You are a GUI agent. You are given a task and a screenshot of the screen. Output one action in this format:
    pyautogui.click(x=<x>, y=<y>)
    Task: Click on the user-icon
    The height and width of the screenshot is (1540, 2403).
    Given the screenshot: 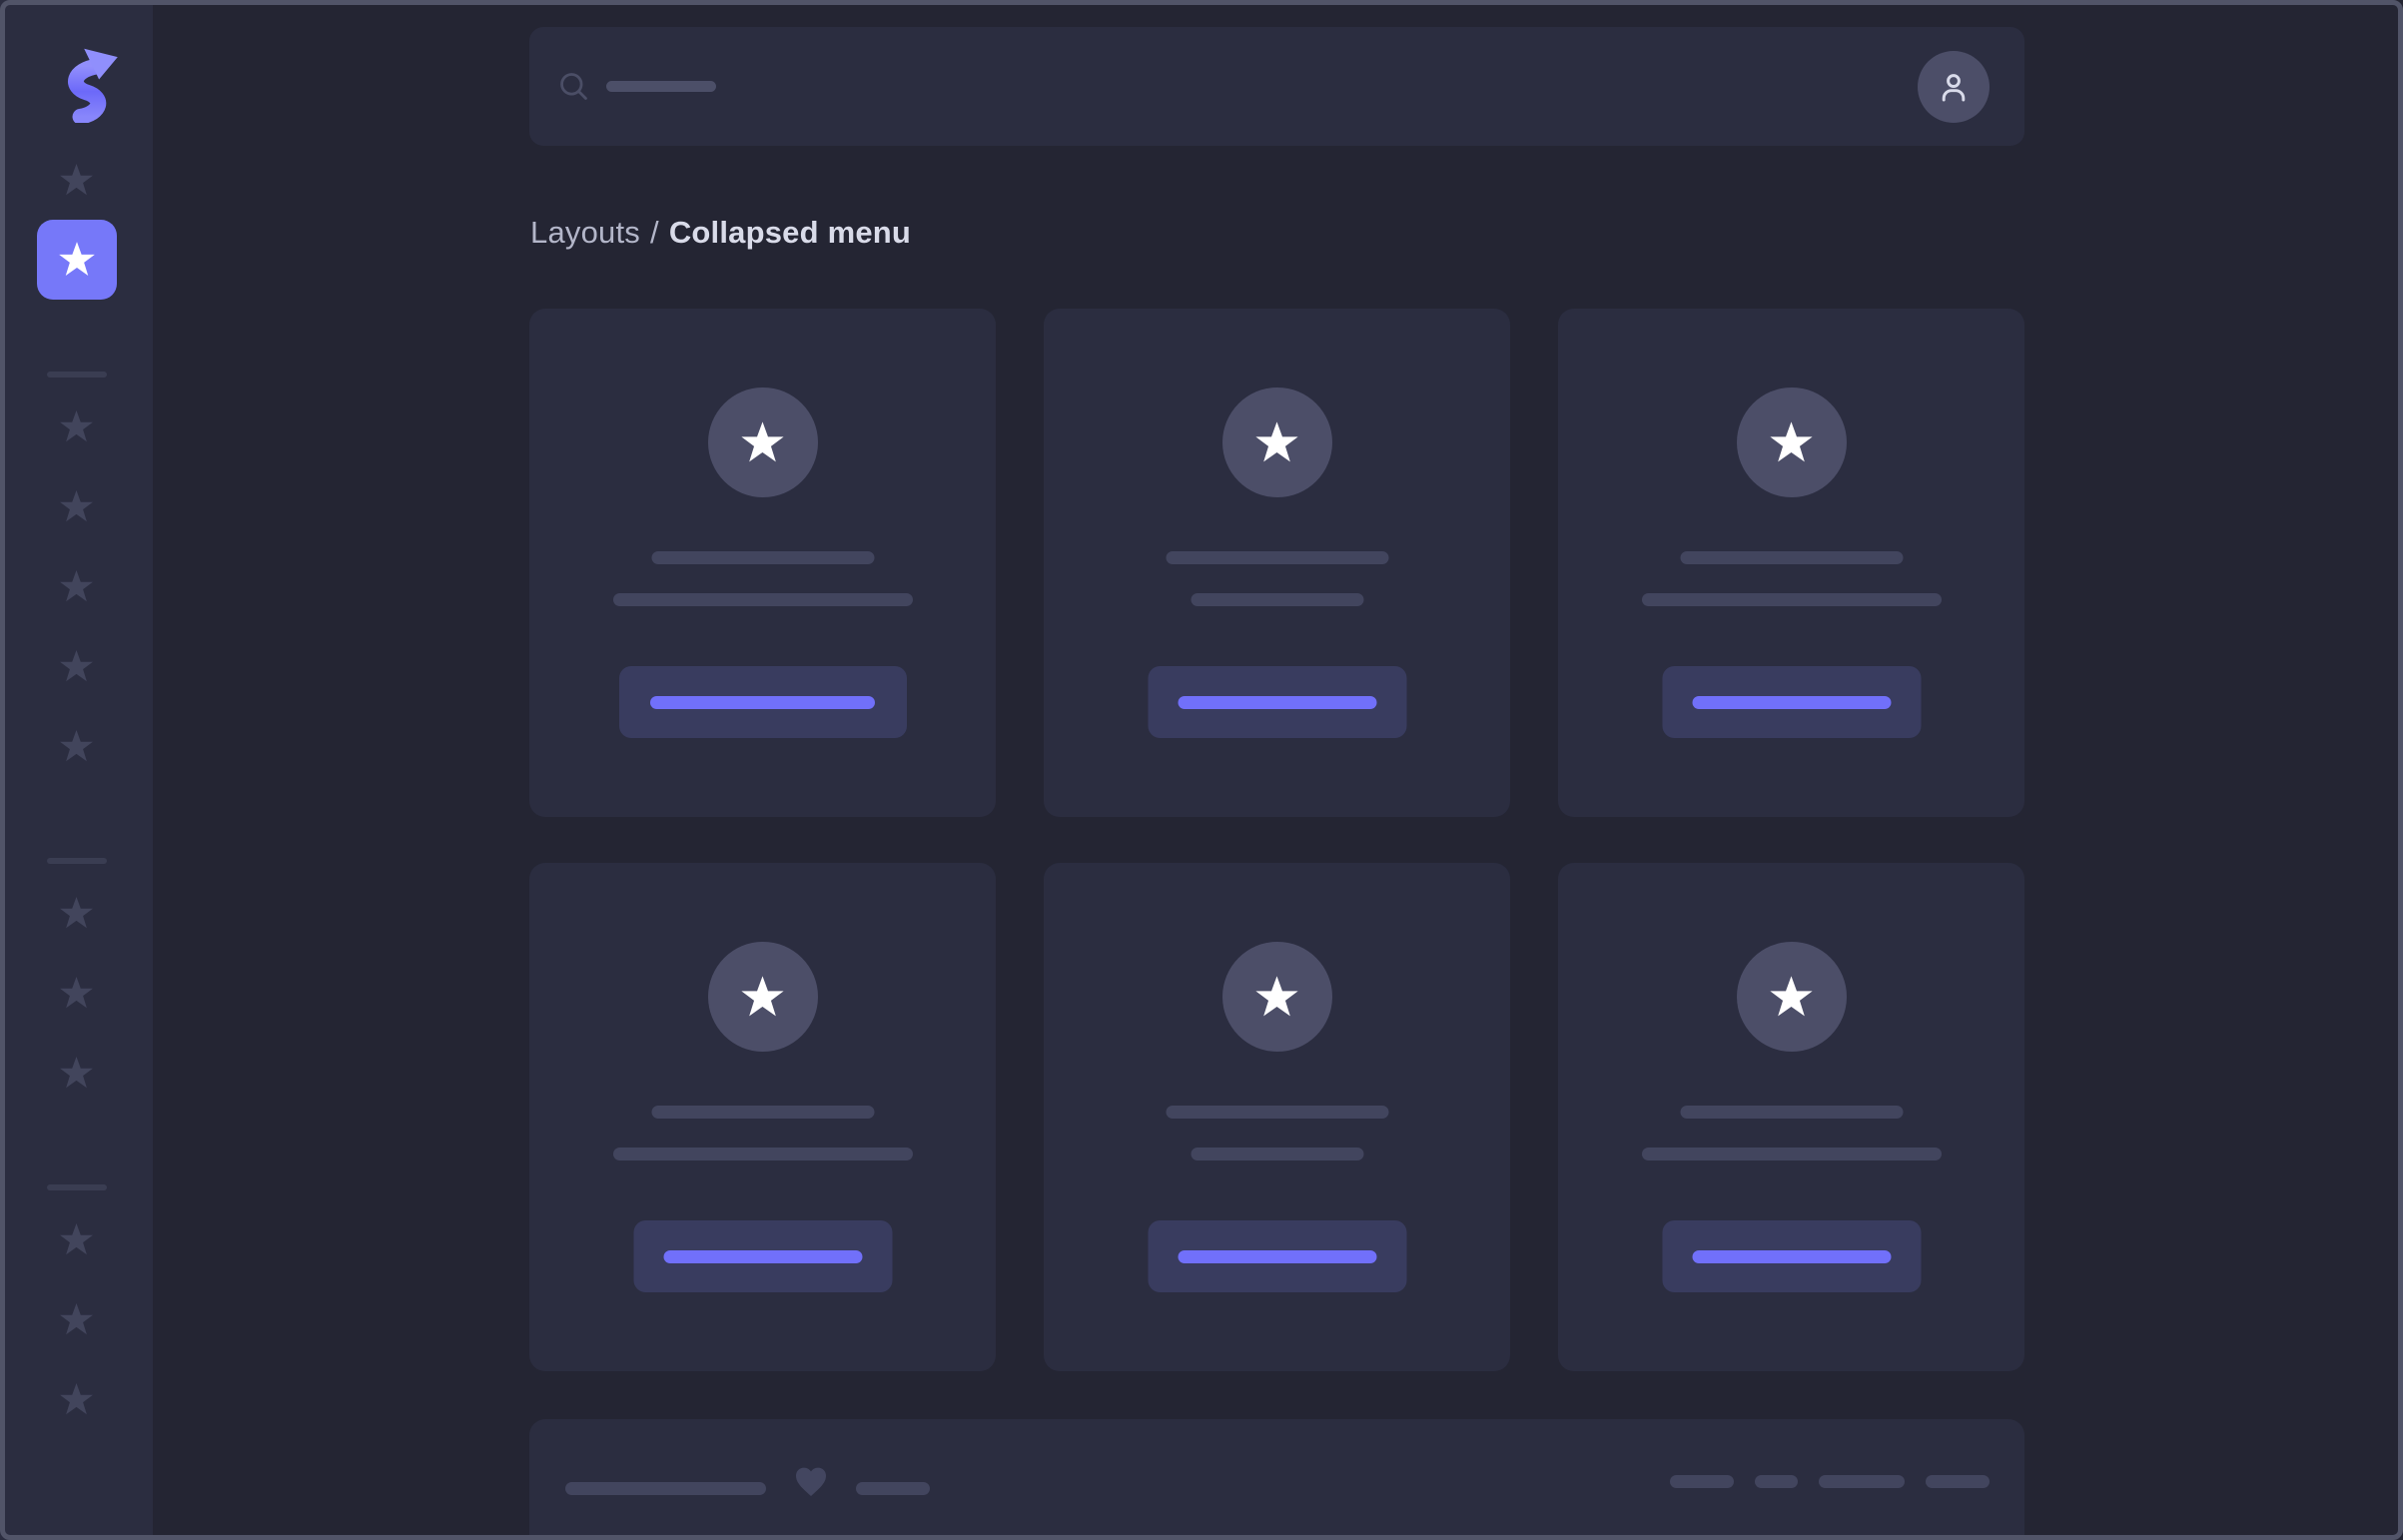 What is the action you would take?
    pyautogui.click(x=1954, y=87)
    